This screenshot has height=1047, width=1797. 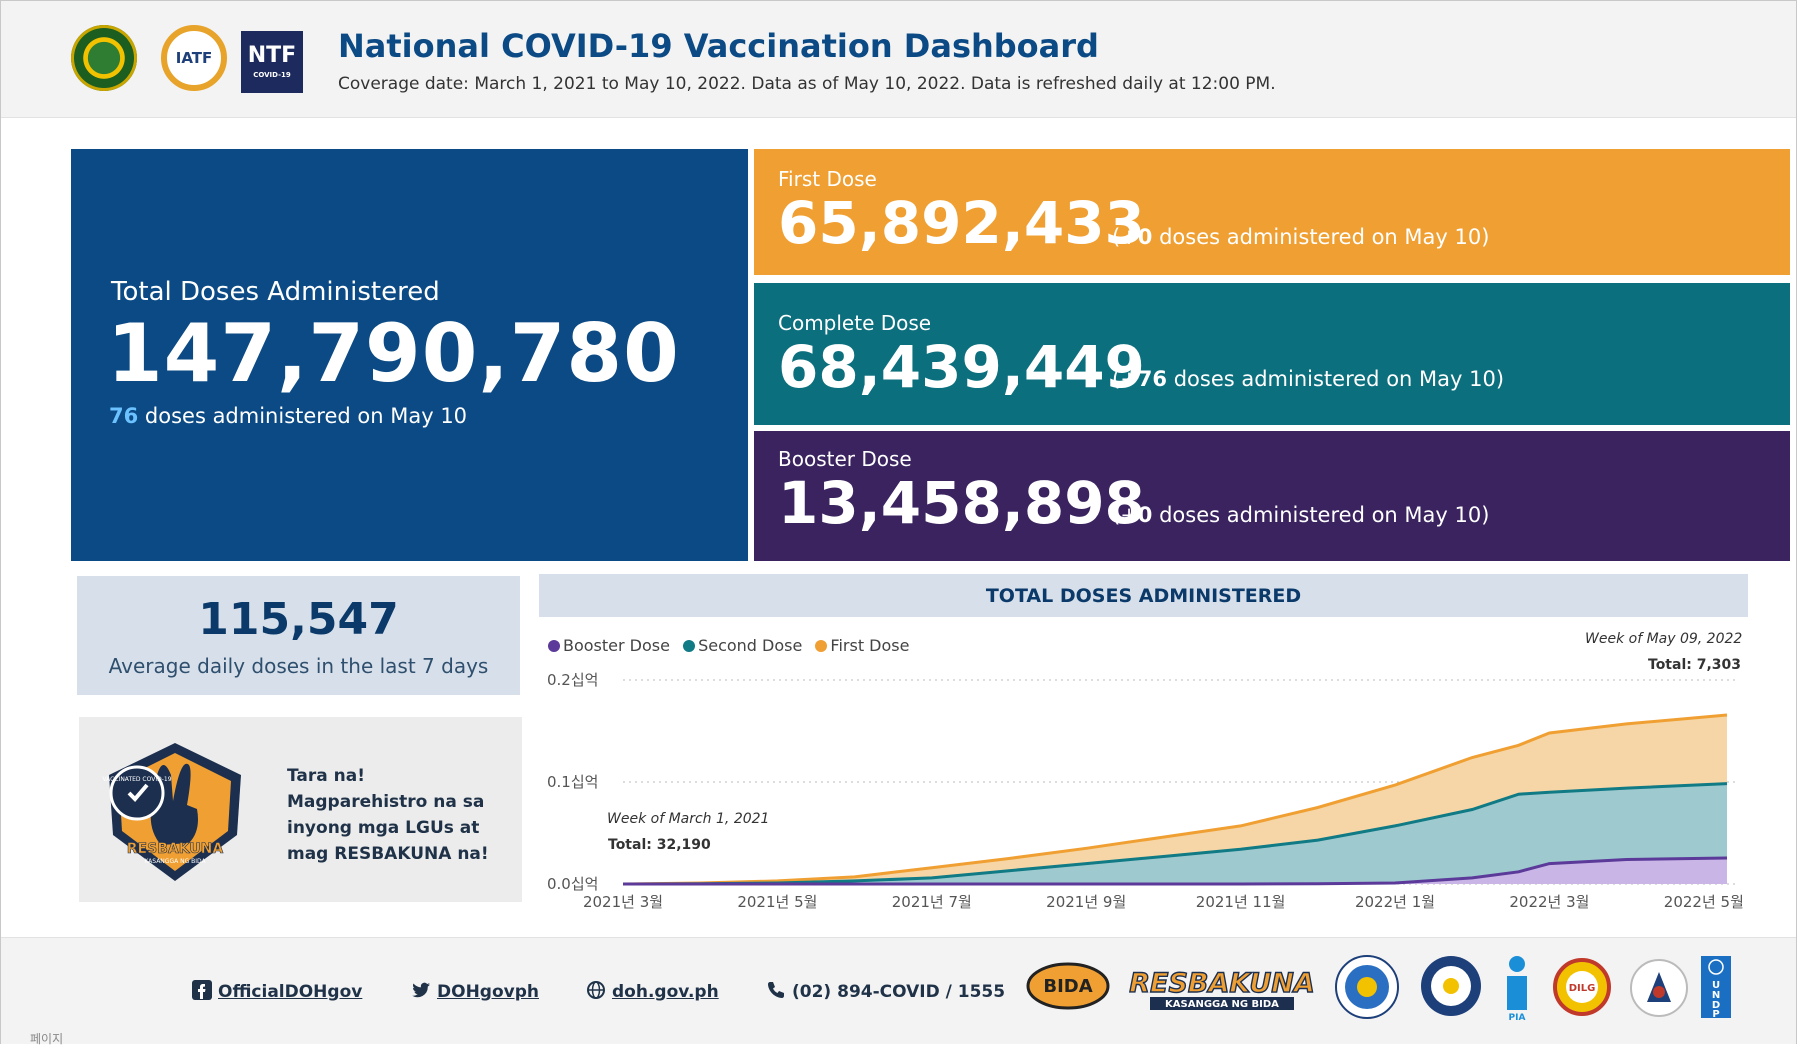 I want to click on facebook-link: OfficialDOHgov, so click(x=277, y=991).